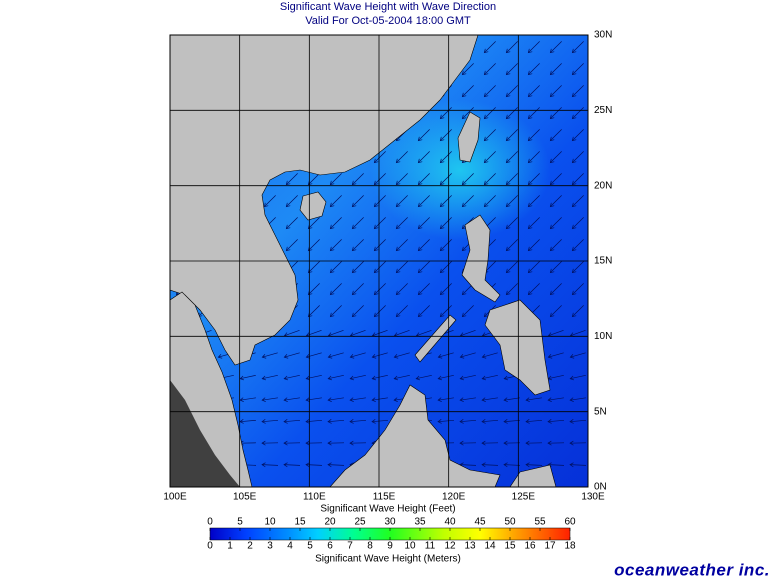  What do you see at coordinates (530, 546) in the screenshot?
I see `meters-tick-label: 16` at bounding box center [530, 546].